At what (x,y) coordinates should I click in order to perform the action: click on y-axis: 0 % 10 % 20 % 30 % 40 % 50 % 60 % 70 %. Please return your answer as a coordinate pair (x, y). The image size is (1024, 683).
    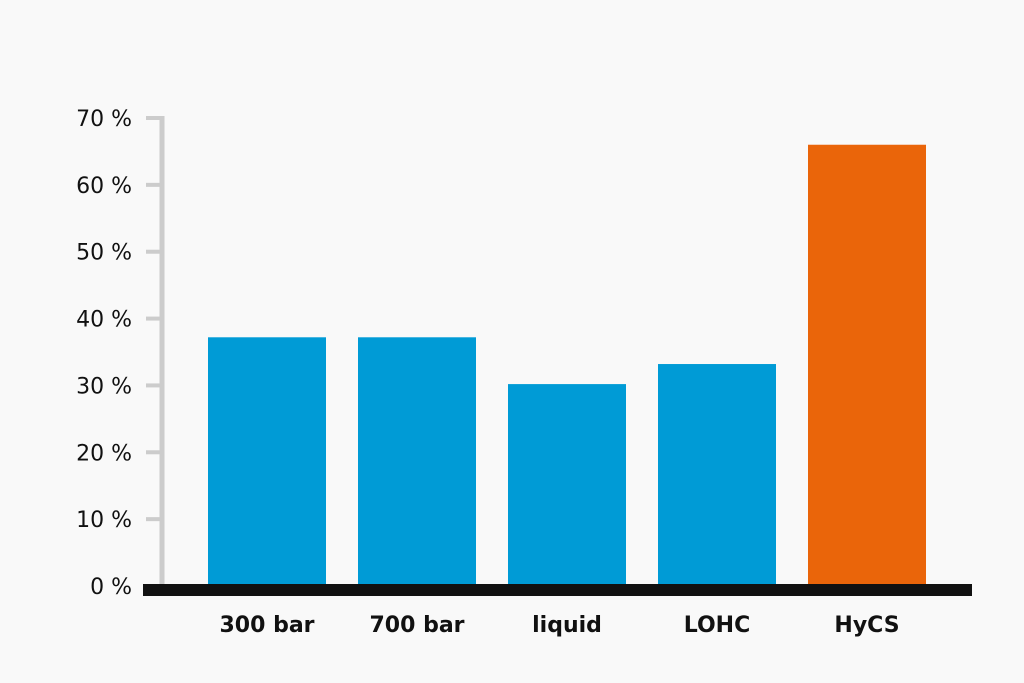
    Looking at the image, I should click on (120, 353).